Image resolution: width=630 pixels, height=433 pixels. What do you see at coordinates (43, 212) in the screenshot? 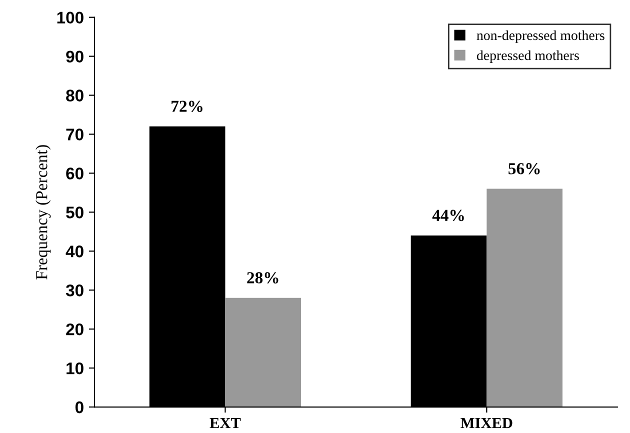
I see `y-axis-title: Frequency (Percent)` at bounding box center [43, 212].